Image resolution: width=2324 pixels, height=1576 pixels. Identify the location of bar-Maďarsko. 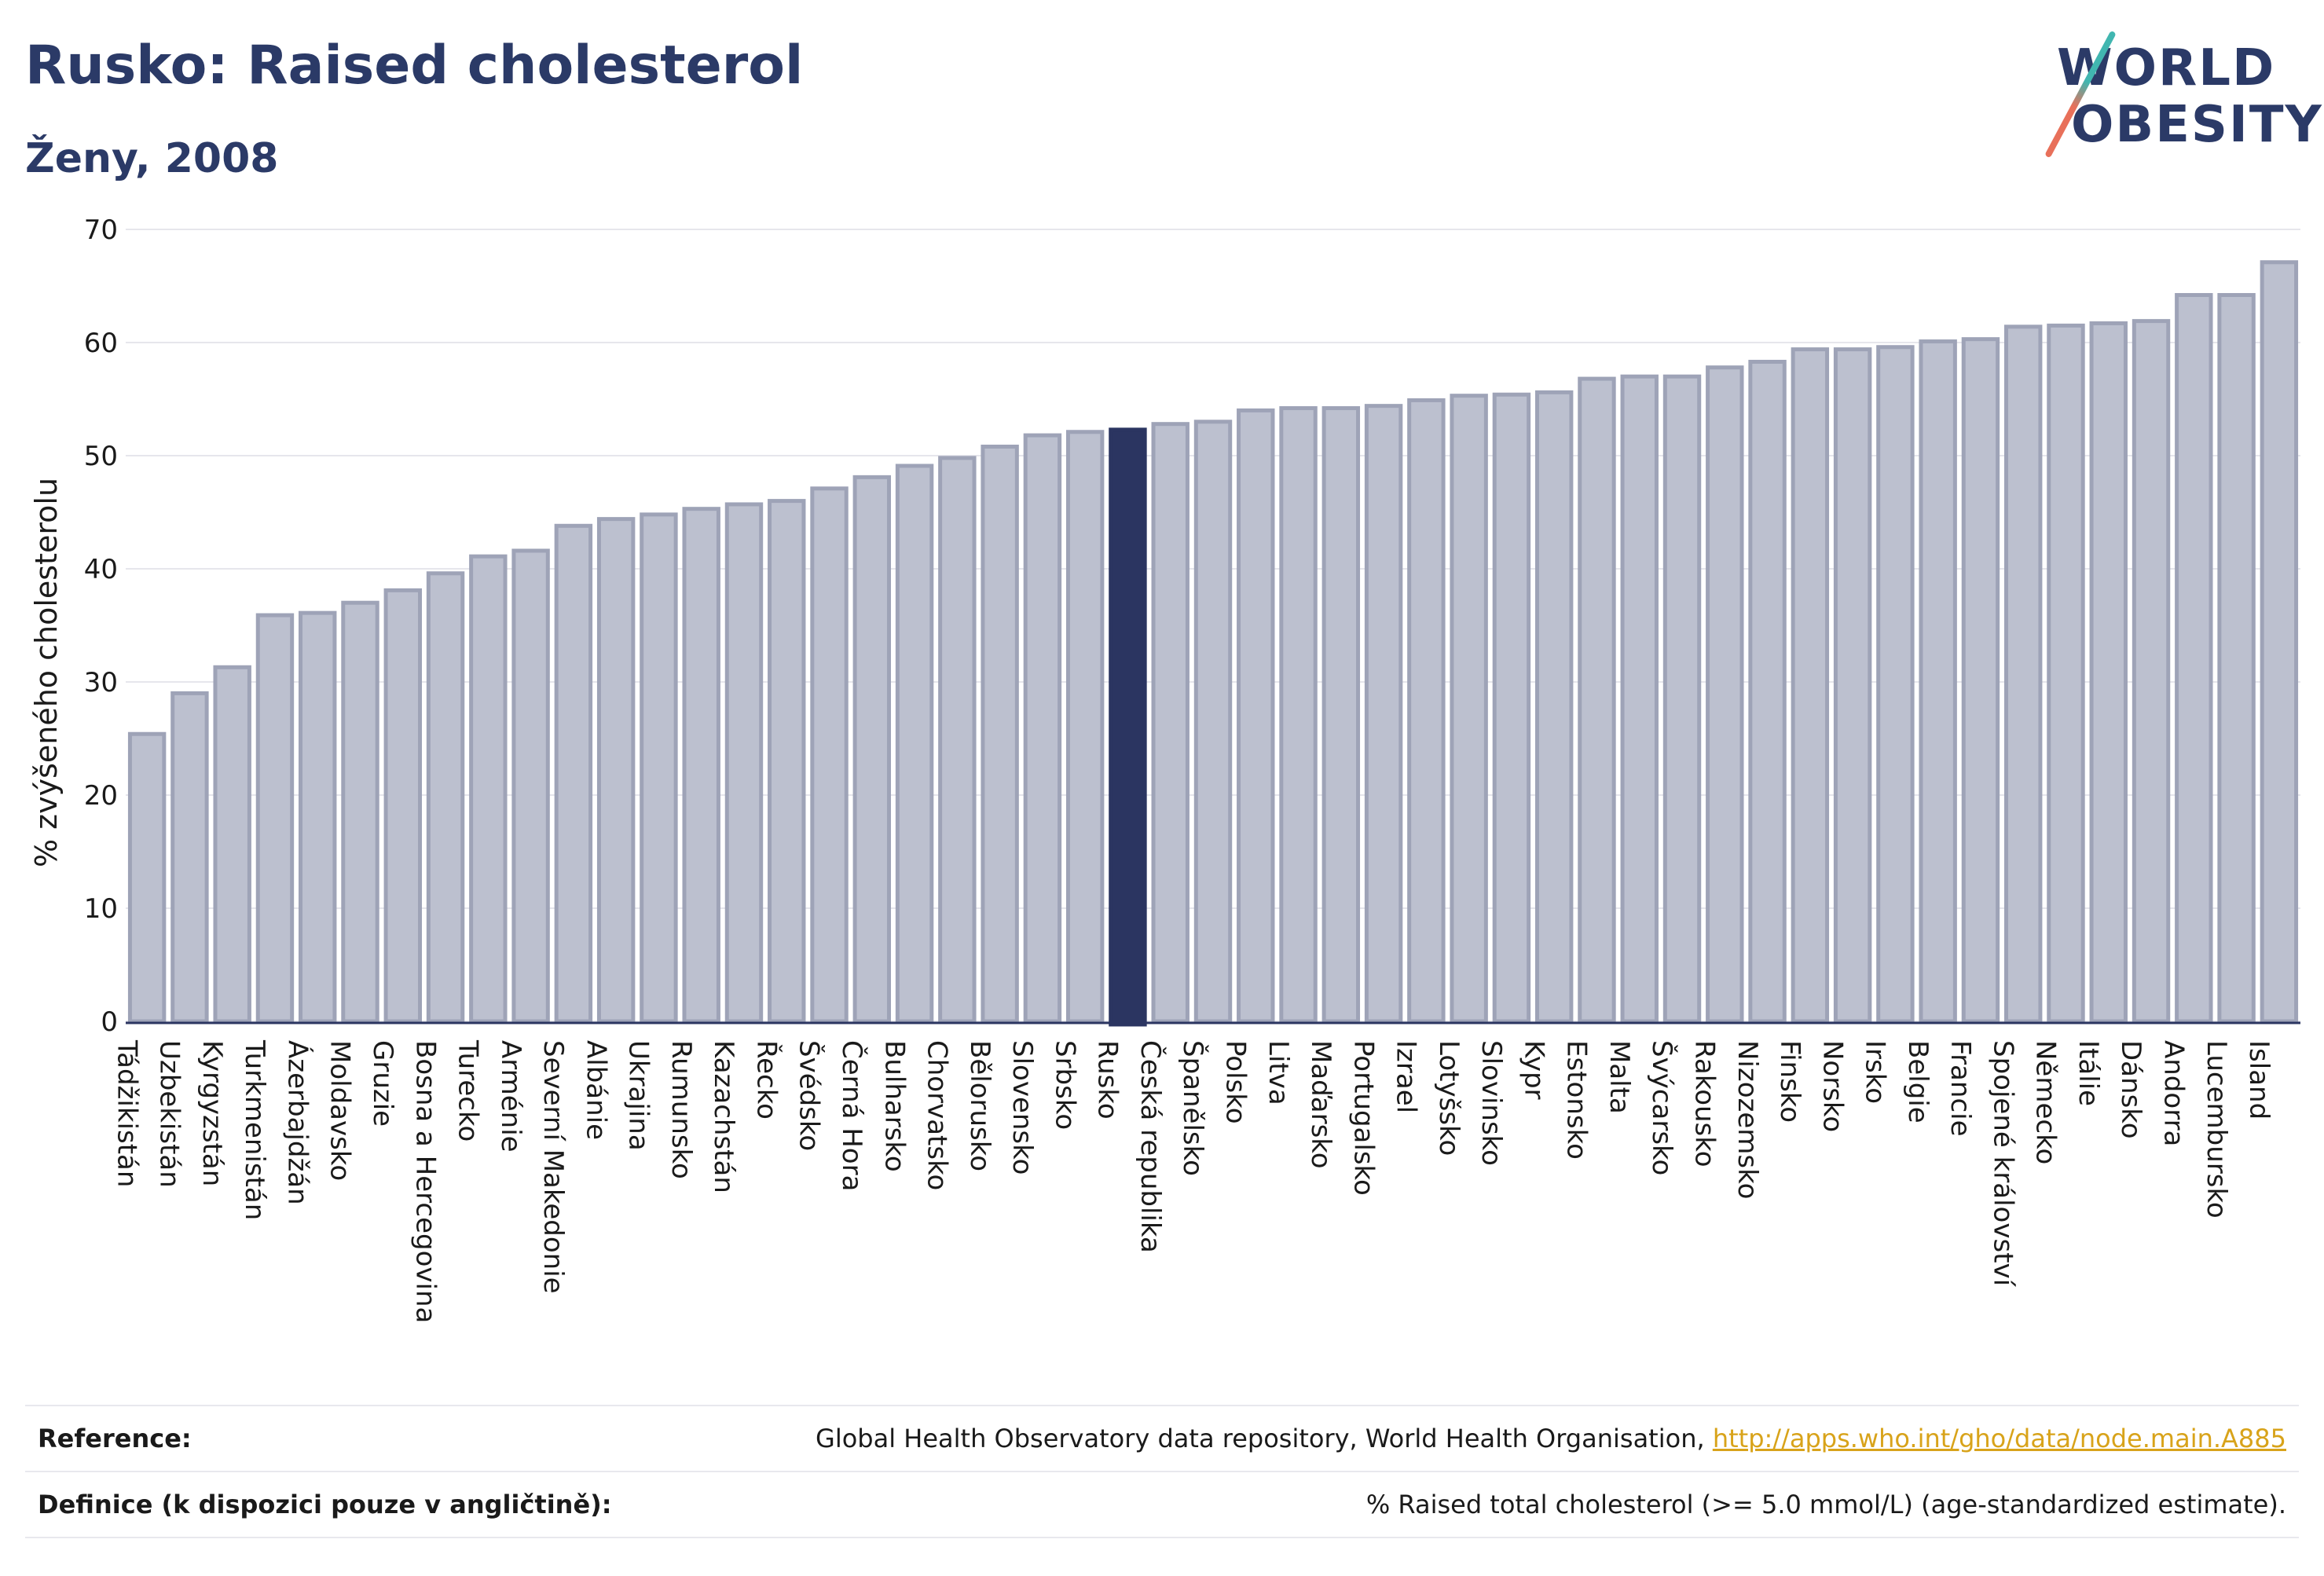
(1341, 715).